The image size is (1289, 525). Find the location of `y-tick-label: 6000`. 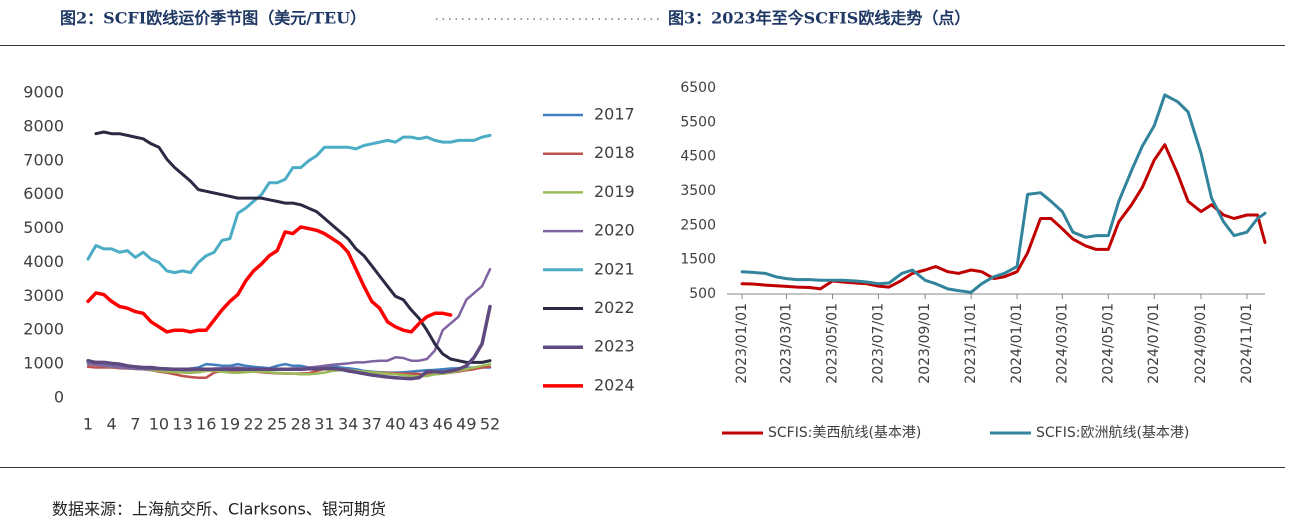

y-tick-label: 6000 is located at coordinates (43, 193).